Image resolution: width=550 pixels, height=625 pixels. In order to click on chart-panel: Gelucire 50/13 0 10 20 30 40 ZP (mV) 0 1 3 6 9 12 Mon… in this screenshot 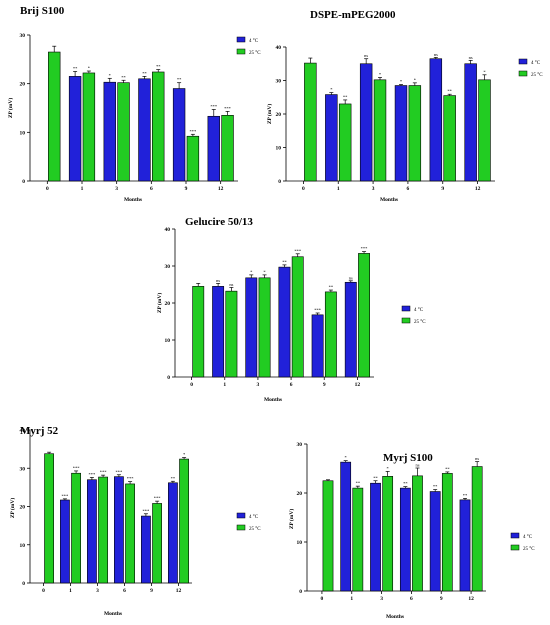, I will do `click(291, 309)`.